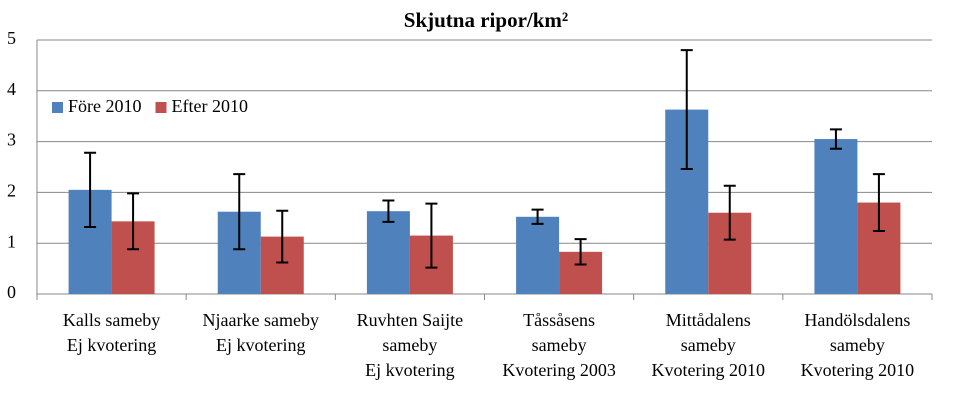  Describe the element at coordinates (11, 38) in the screenshot. I see `y-tick-label: 5` at that location.